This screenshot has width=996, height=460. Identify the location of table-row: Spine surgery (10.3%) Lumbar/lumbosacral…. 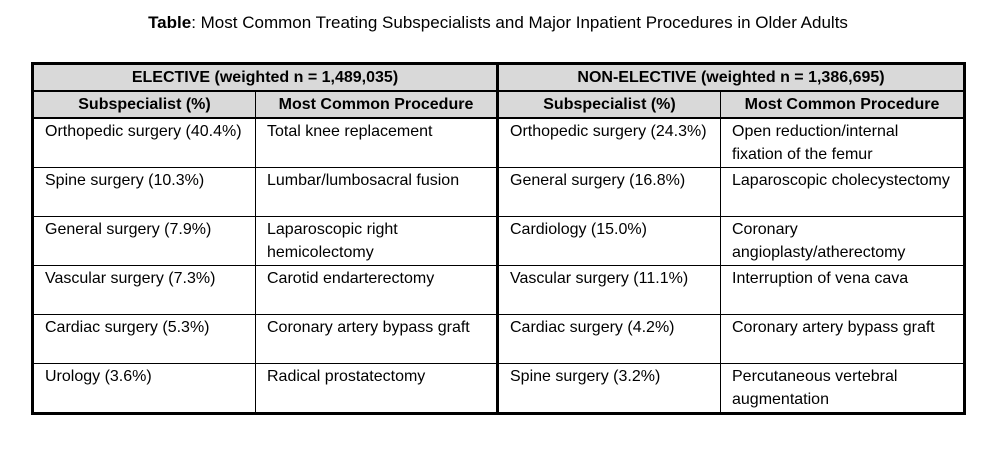
(498, 192).